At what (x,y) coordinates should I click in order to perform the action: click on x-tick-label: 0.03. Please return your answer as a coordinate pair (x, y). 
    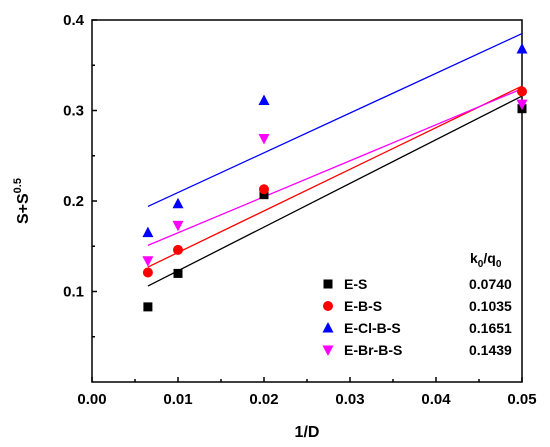
    Looking at the image, I should click on (349, 399).